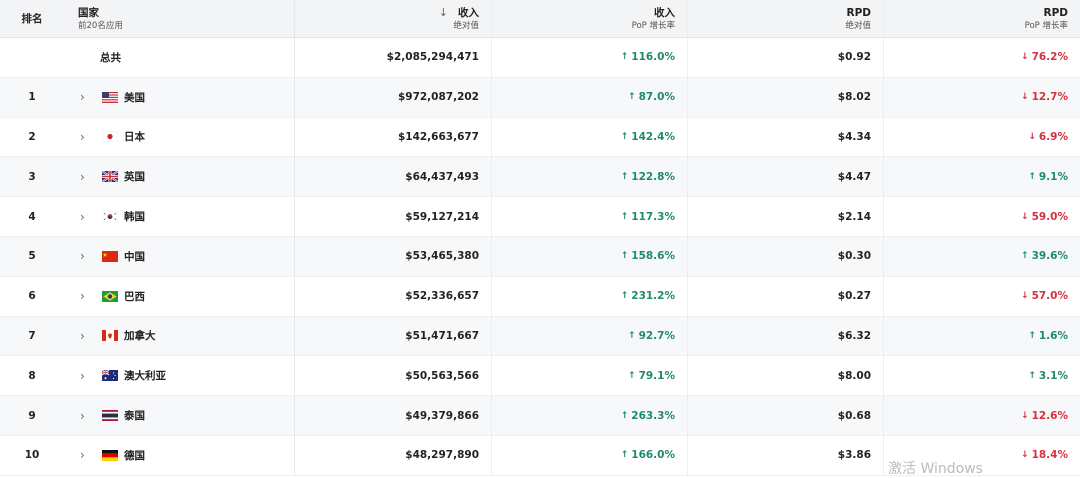 The width and height of the screenshot is (1080, 478). What do you see at coordinates (179, 256) in the screenshot?
I see `country-cell: › 中国` at bounding box center [179, 256].